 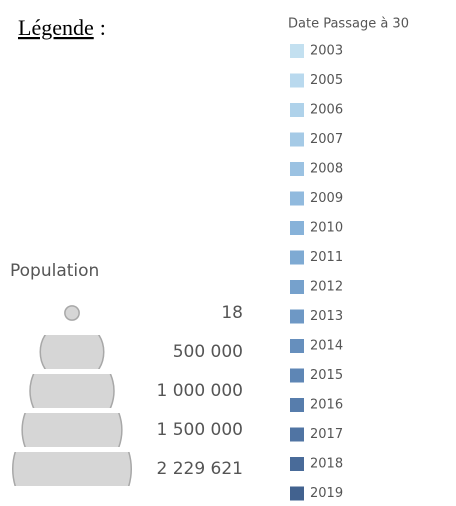 What do you see at coordinates (326, 110) in the screenshot?
I see `date-label: 2006` at bounding box center [326, 110].